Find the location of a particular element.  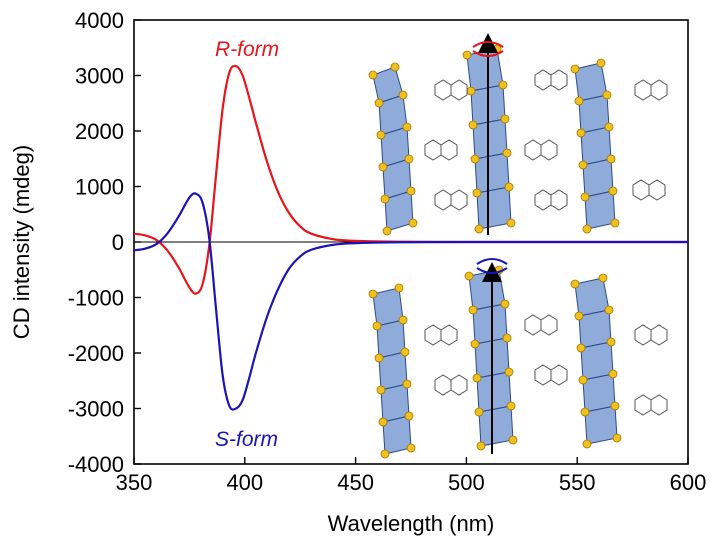

x-tick-label: 450 is located at coordinates (355, 482).